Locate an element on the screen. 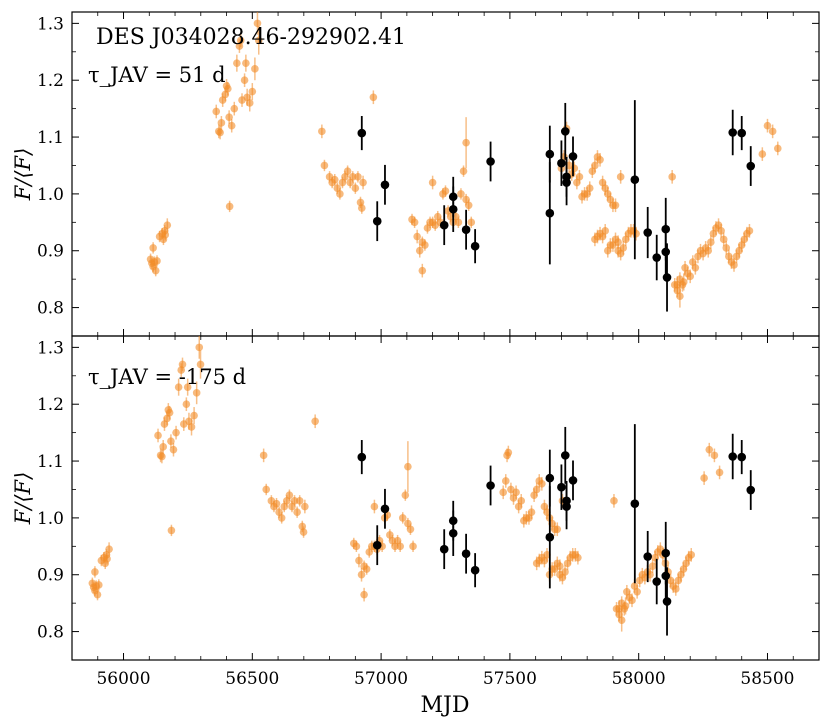 This screenshot has height=724, width=831. x-tick-label: 56500 is located at coordinates (252, 679).